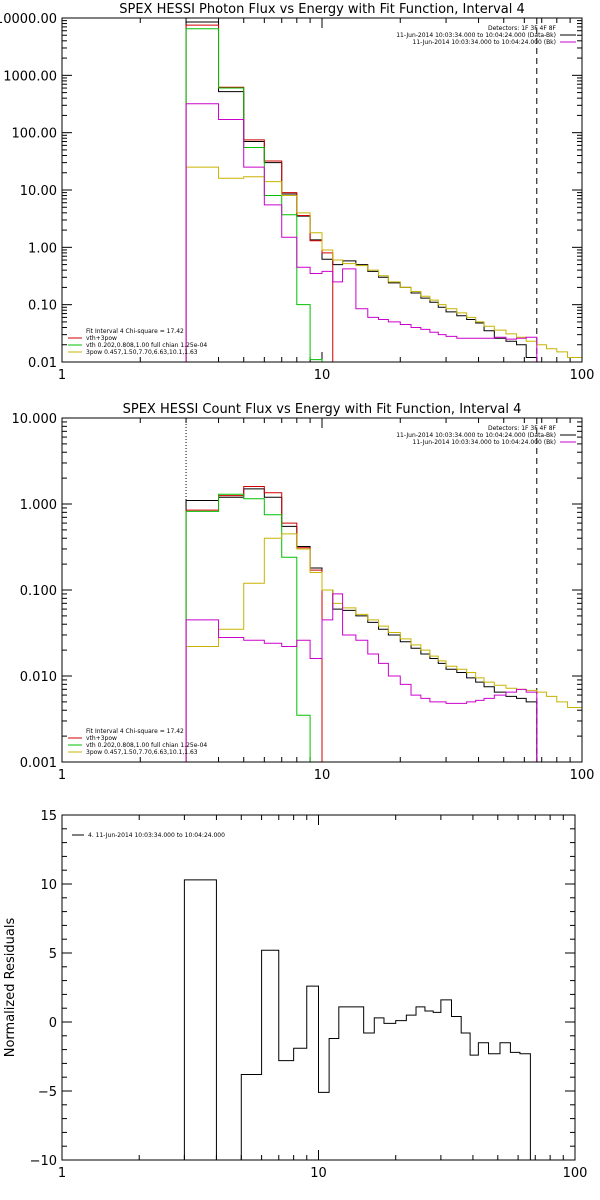 This screenshot has width=600, height=1200. What do you see at coordinates (48, 816) in the screenshot?
I see `y-tick-label: 15` at bounding box center [48, 816].